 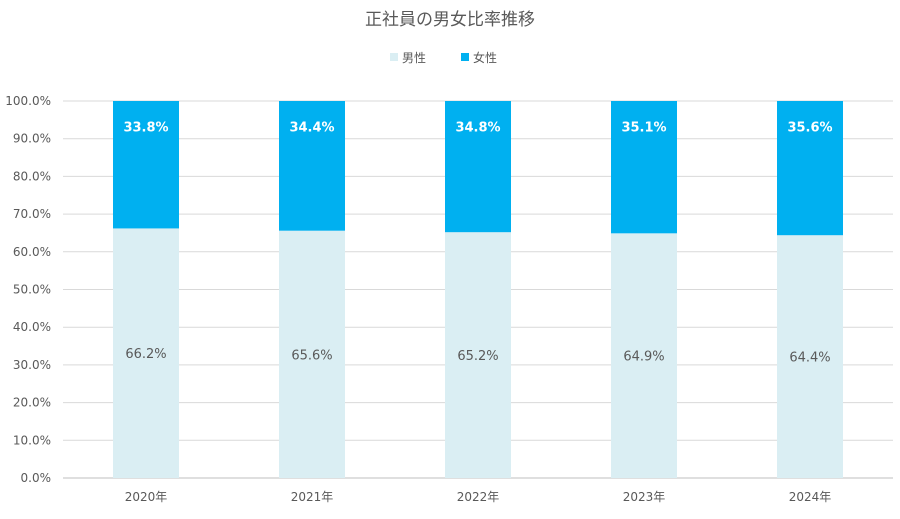 What do you see at coordinates (146, 497) in the screenshot?
I see `x-tick-label: 2020年` at bounding box center [146, 497].